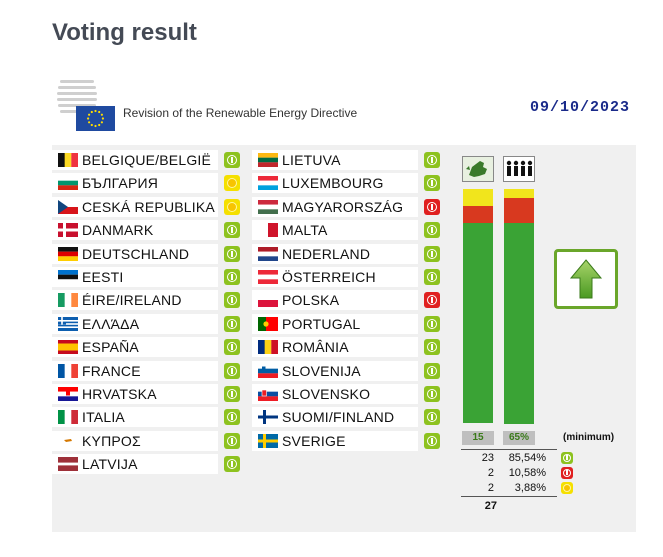 The image size is (663, 557). Describe the element at coordinates (335, 394) in the screenshot. I see `country-row-sk: SLOVENSKO` at that location.